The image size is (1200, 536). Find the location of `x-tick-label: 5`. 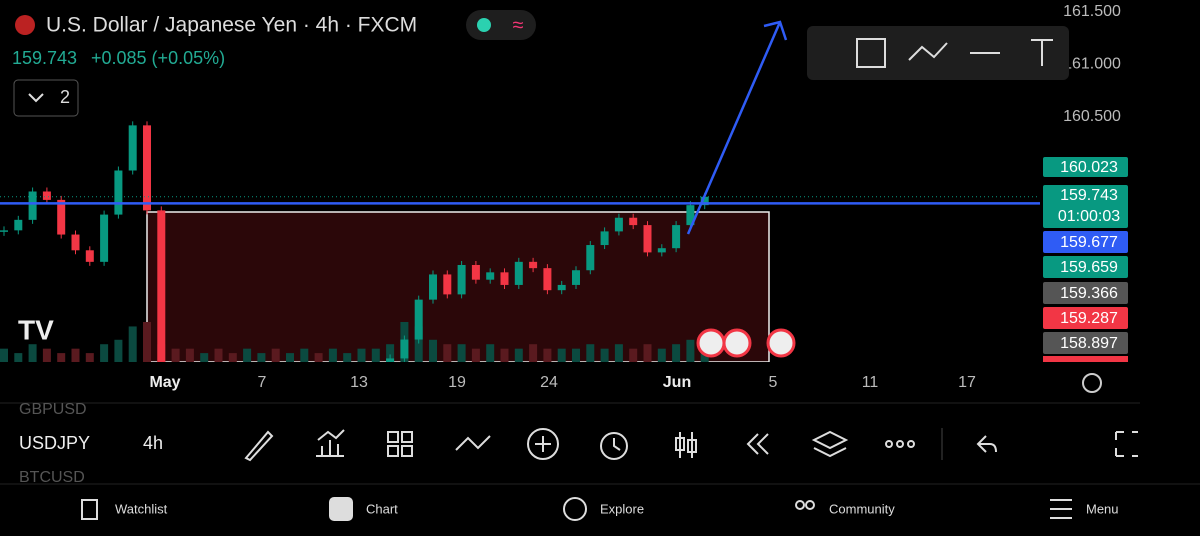

x-tick-label: 5 is located at coordinates (773, 382).